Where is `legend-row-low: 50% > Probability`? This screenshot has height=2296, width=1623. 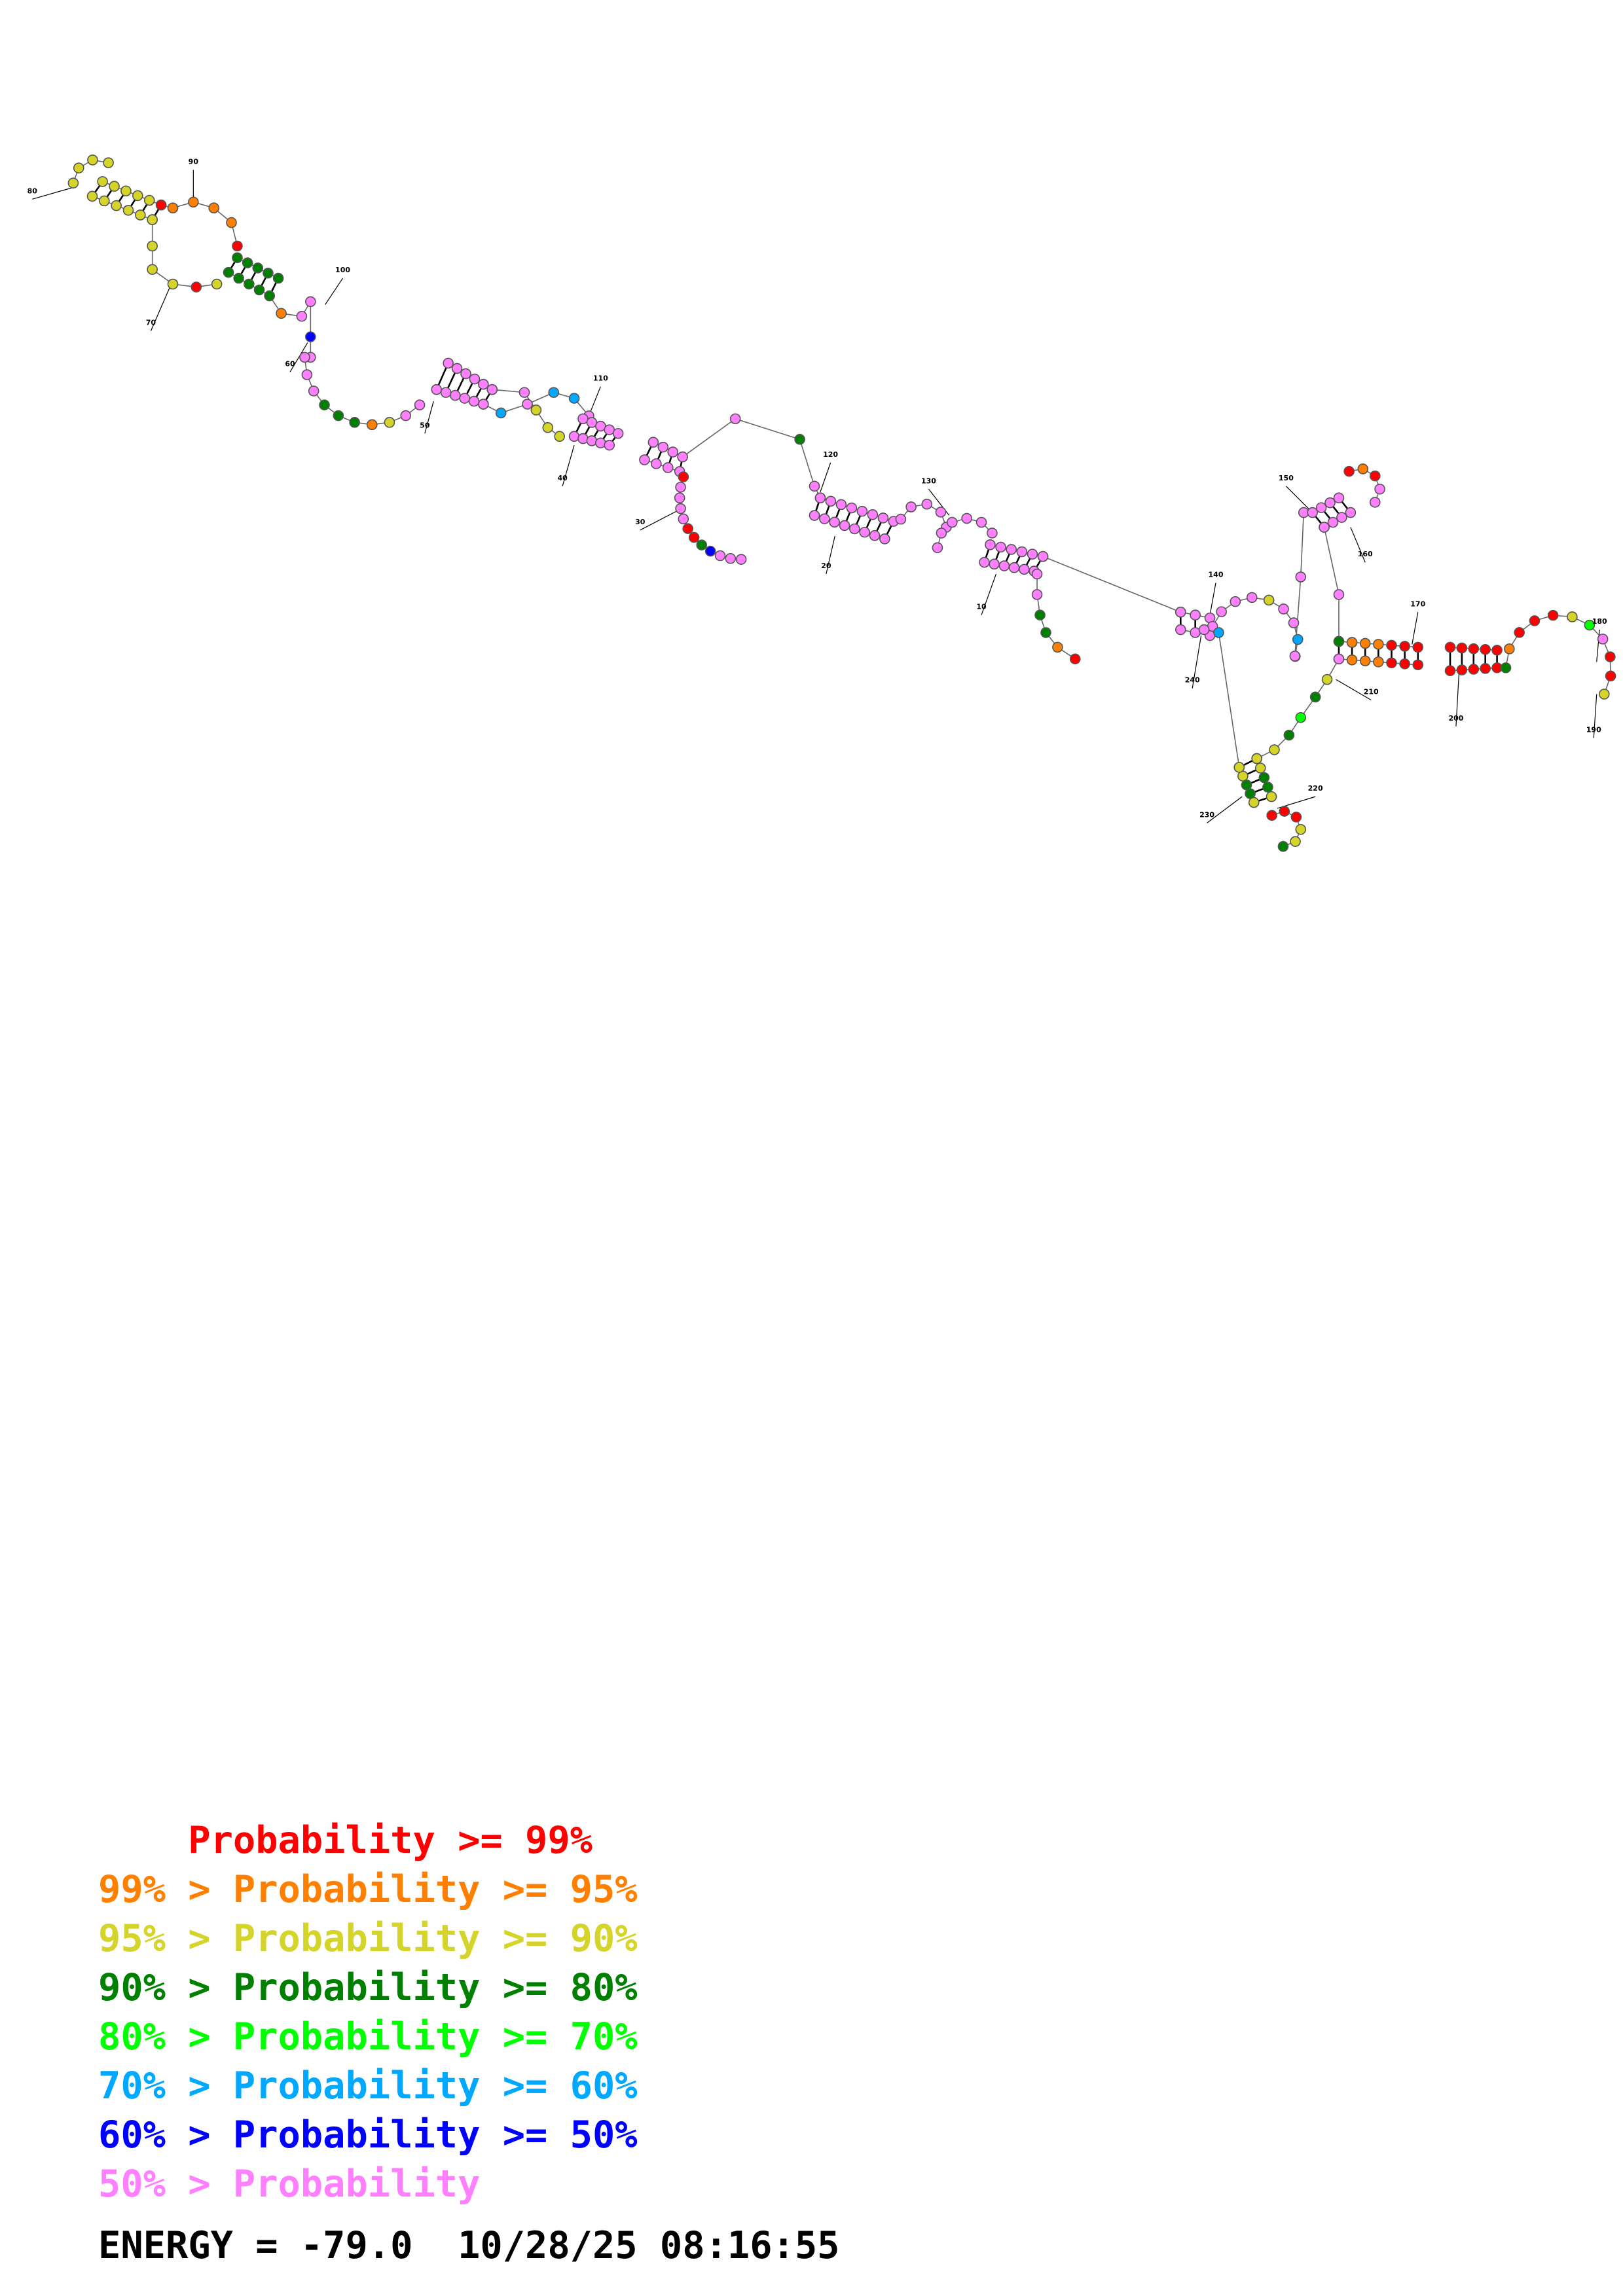 legend-row-low: 50% > Probability is located at coordinates (368, 2184).